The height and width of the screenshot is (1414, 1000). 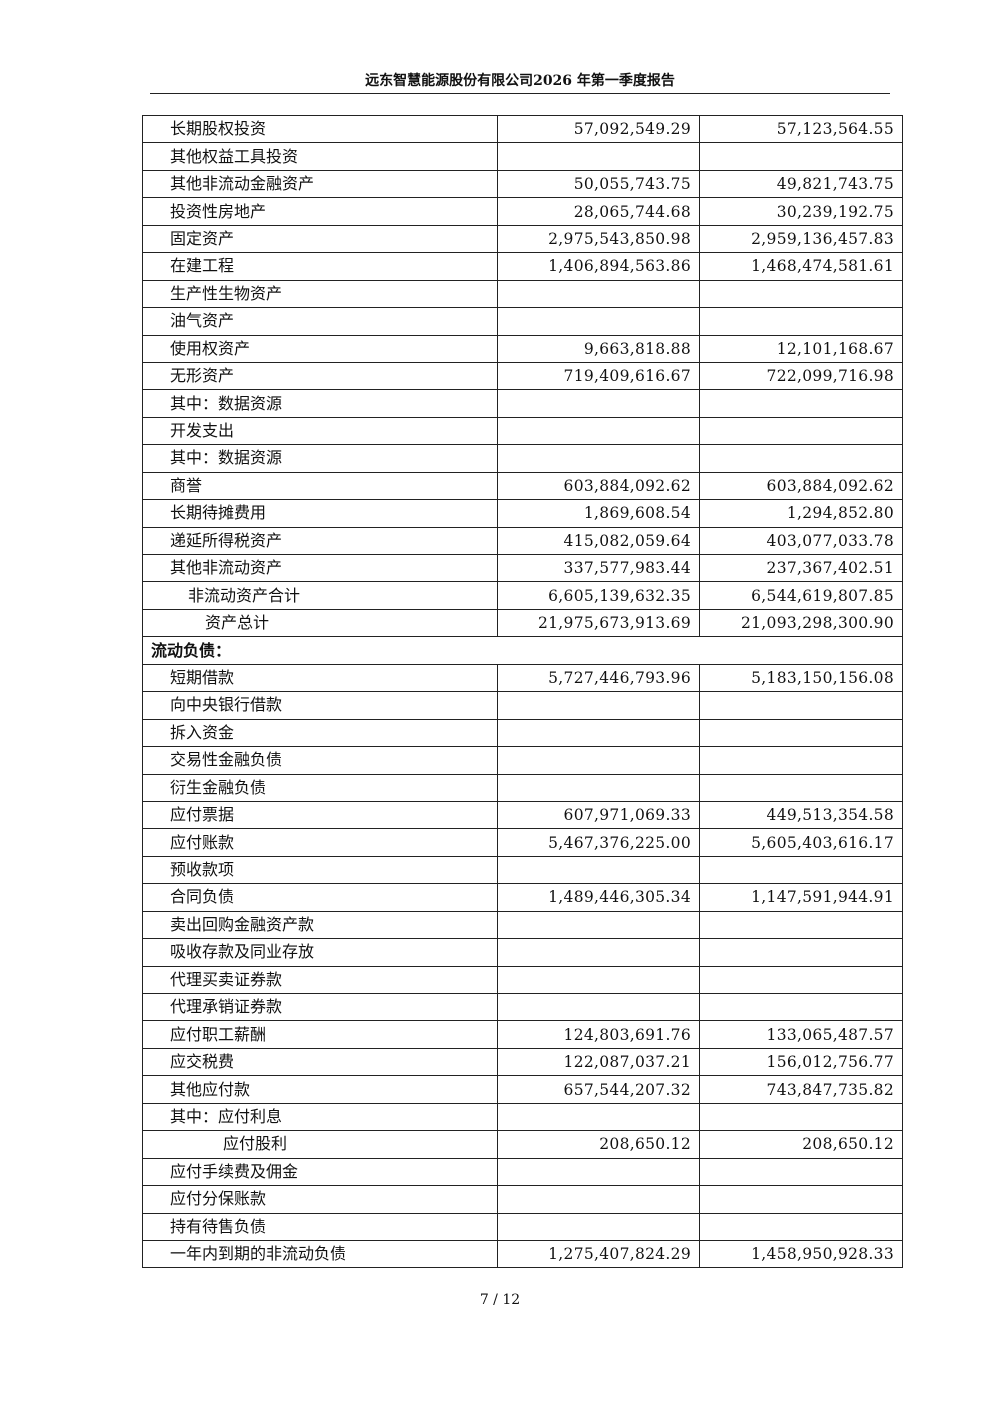 What do you see at coordinates (320, 733) in the screenshot?
I see `row-label: 拆入资金` at bounding box center [320, 733].